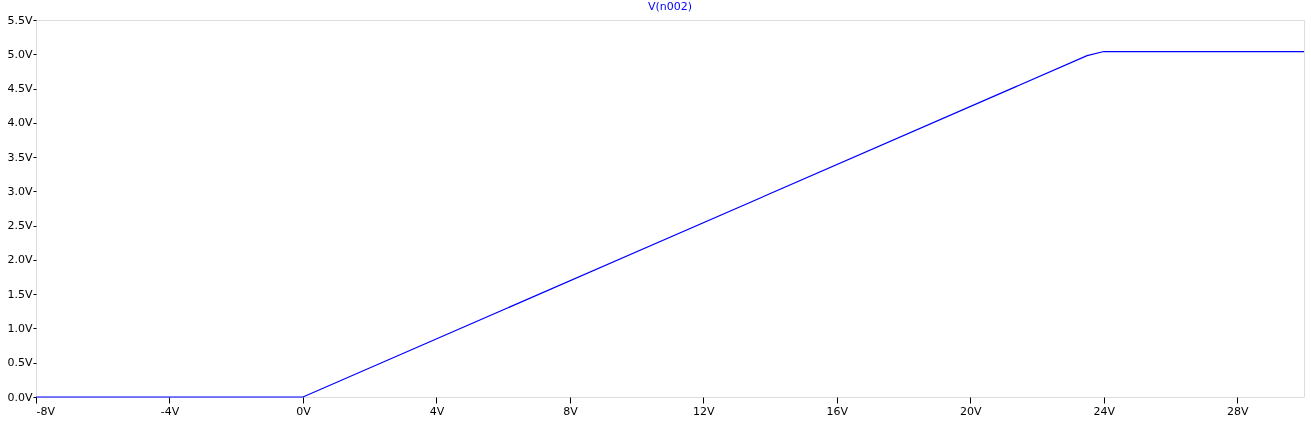 Image resolution: width=1311 pixels, height=423 pixels. What do you see at coordinates (20, 397) in the screenshot?
I see `y-tick-label: 0.0V` at bounding box center [20, 397].